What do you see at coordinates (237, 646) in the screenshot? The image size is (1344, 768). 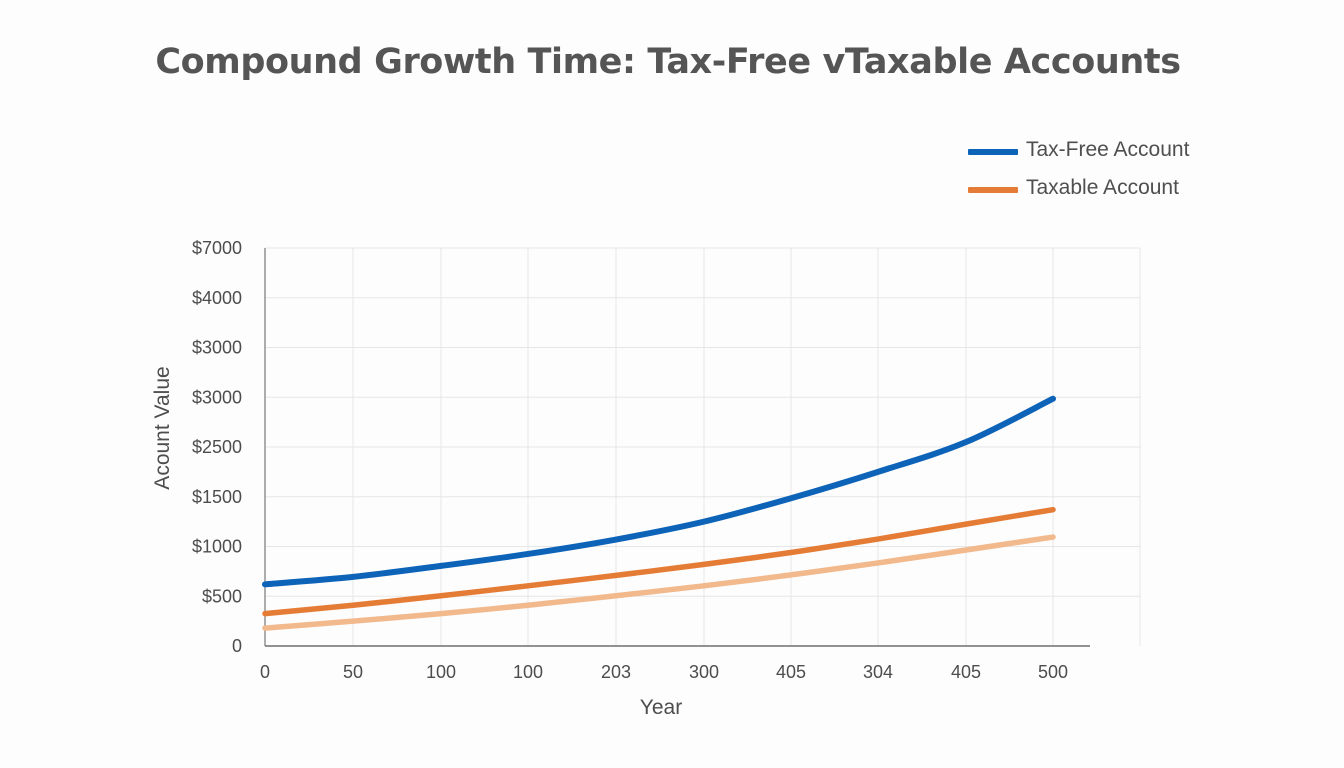 I see `y-tick-label: 0` at bounding box center [237, 646].